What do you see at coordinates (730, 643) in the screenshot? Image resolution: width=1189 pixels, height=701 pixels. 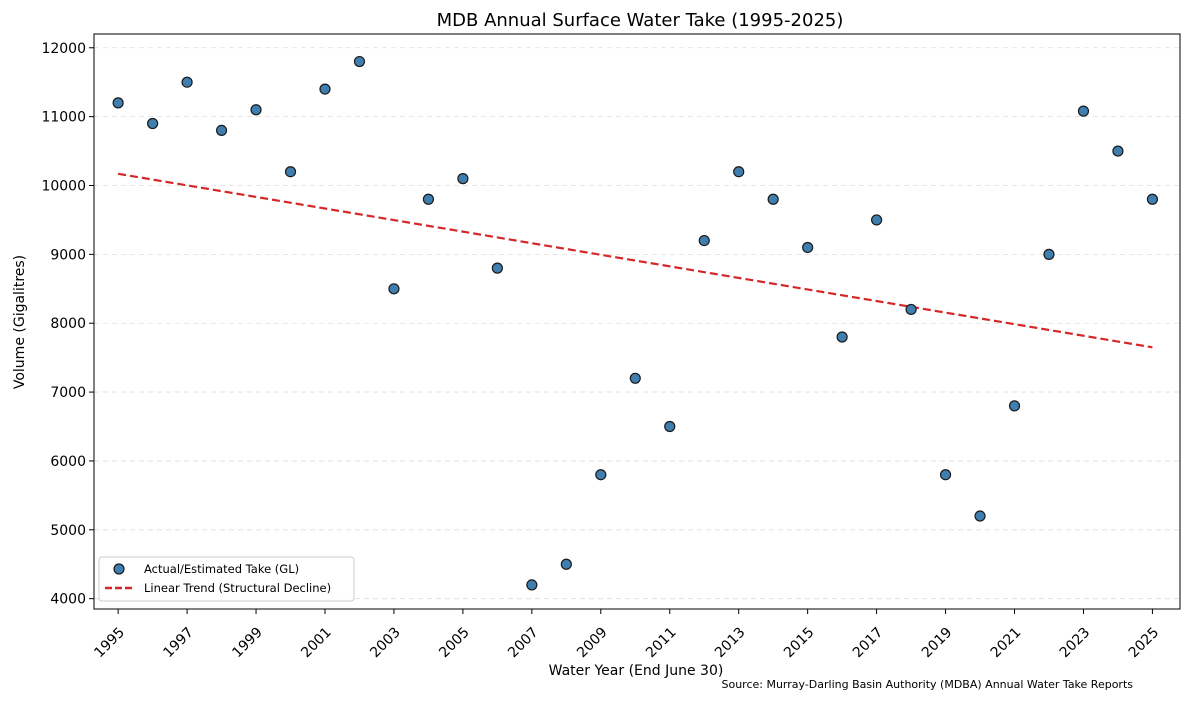 I see `x-tick-label: 2013` at bounding box center [730, 643].